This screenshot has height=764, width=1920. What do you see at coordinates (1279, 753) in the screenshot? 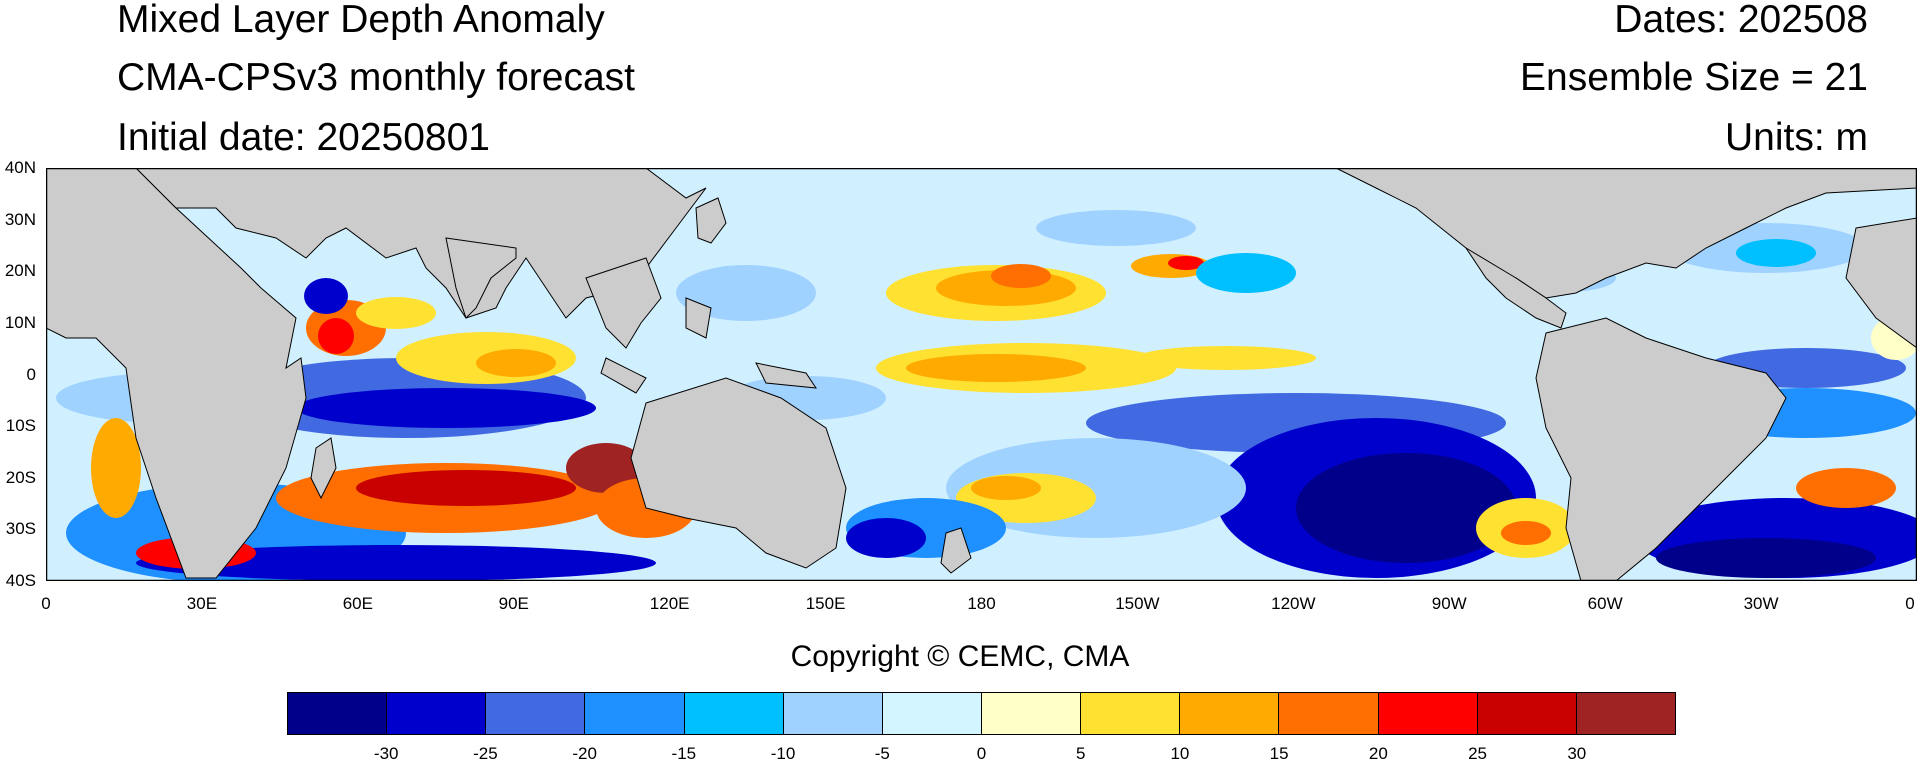
I see `colorbar-tick-label: 15` at bounding box center [1279, 753].